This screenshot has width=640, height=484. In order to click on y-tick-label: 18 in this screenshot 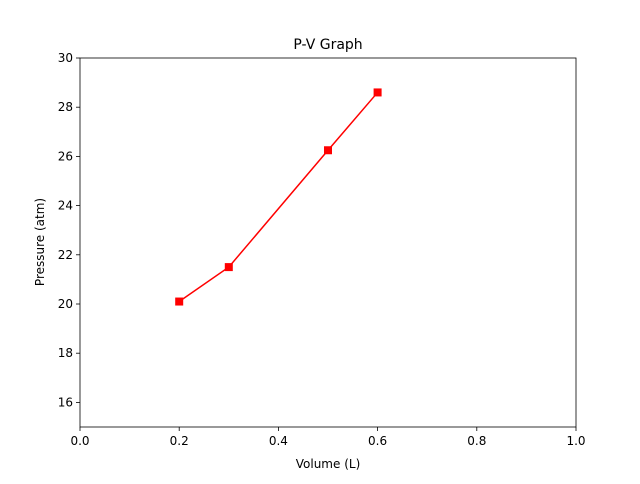, I will do `click(65, 353)`.